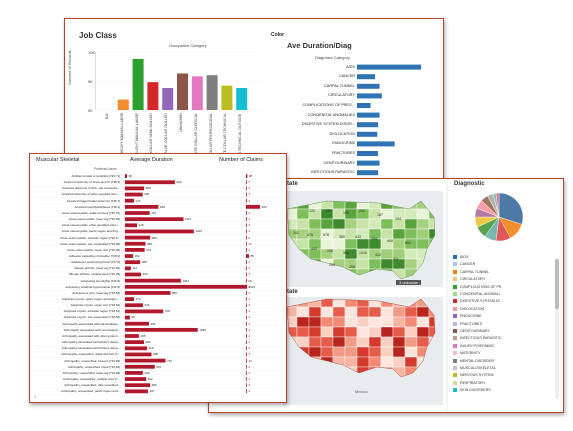 The height and width of the screenshot is (431, 573). Describe the element at coordinates (464, 265) in the screenshot. I see `legend-item: CANCER` at that location.